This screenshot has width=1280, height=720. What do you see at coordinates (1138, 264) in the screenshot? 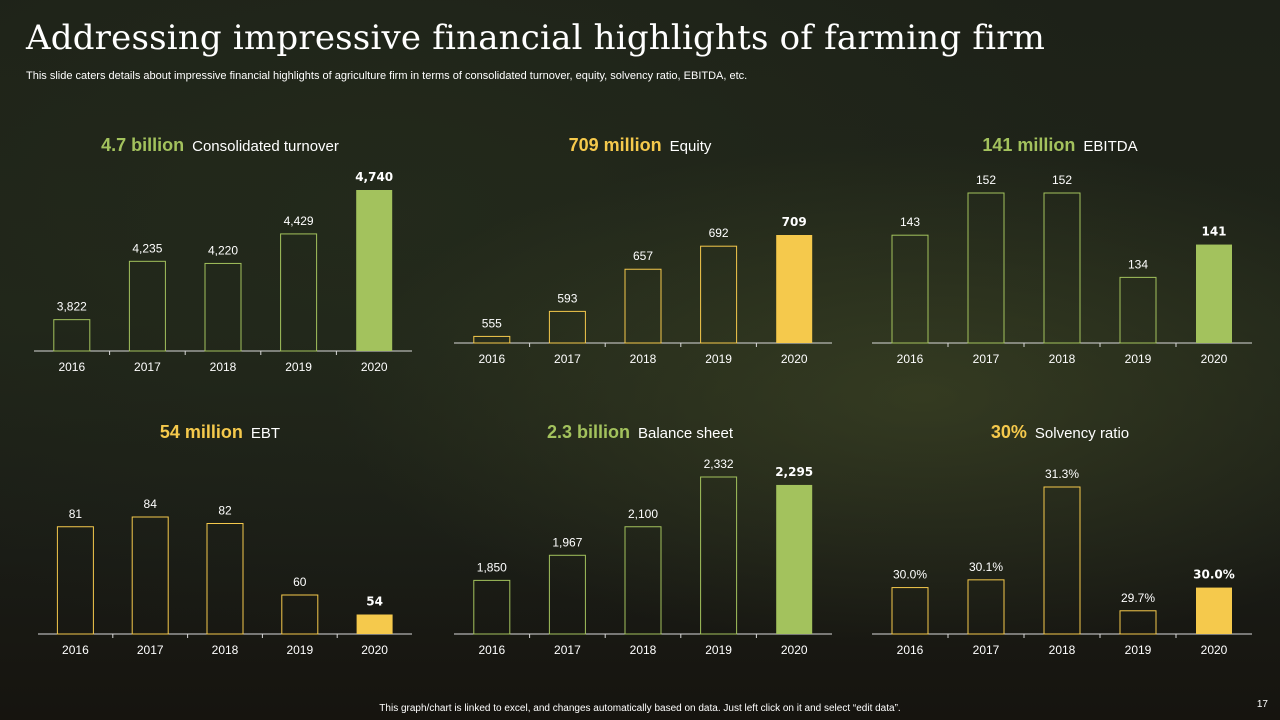
I see `data-label: 134` at bounding box center [1138, 264].